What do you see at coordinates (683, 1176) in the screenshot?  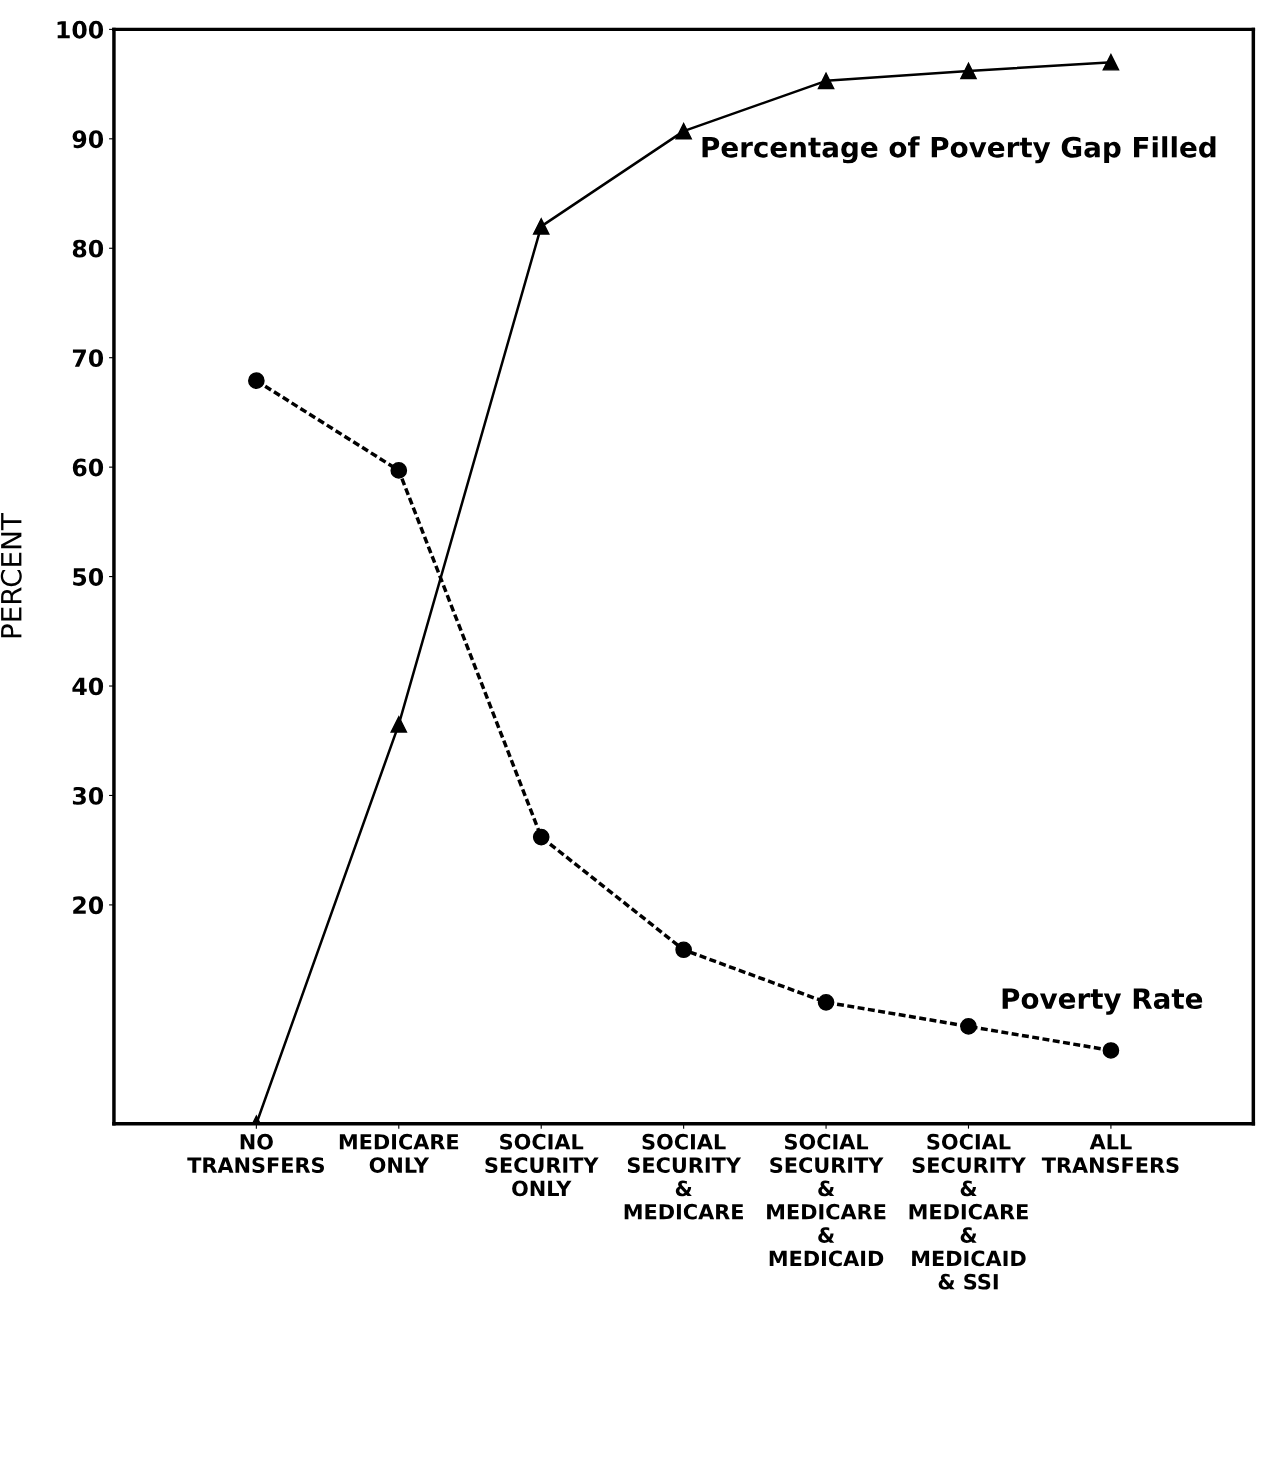 I see `x-tick-label: SOCIAL SECURITY & MEDICARE` at bounding box center [683, 1176].